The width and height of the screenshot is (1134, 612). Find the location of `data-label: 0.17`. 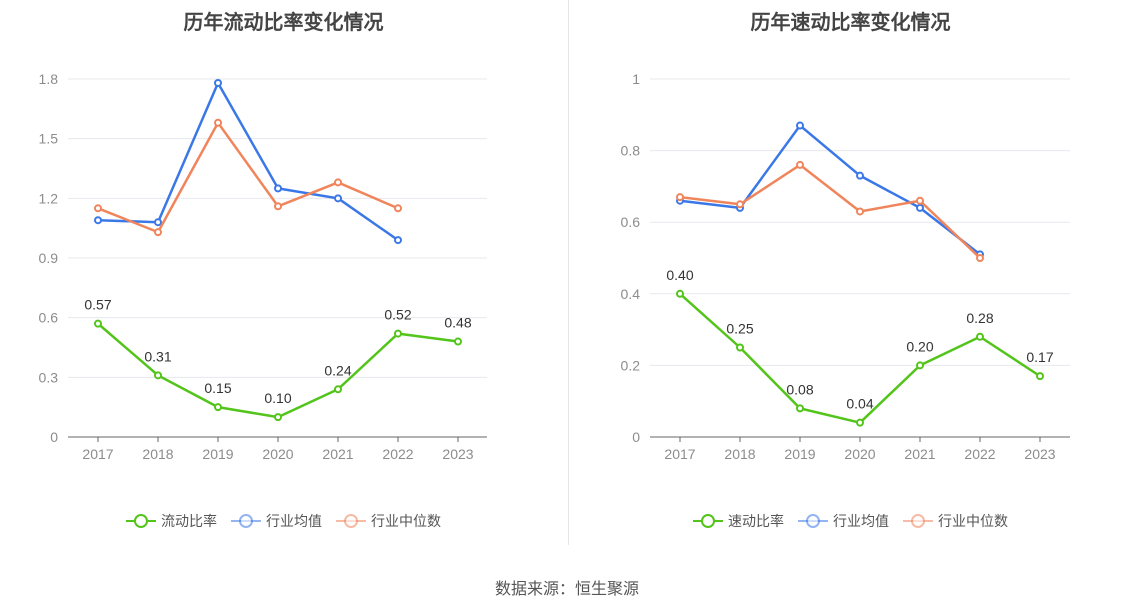

data-label: 0.17 is located at coordinates (1039, 357).